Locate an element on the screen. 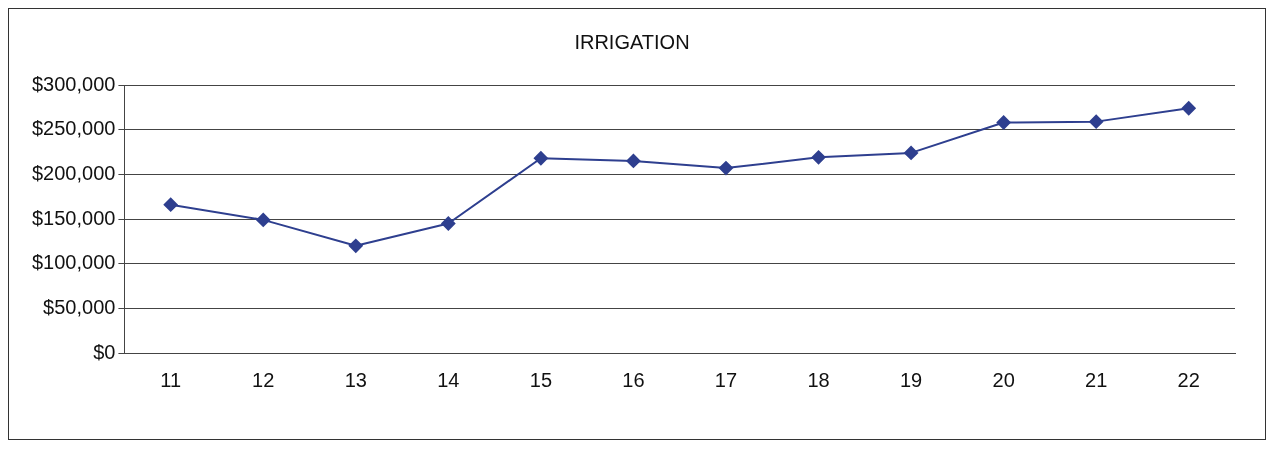 This screenshot has width=1277, height=451. x-tick-label: 14 is located at coordinates (448, 379).